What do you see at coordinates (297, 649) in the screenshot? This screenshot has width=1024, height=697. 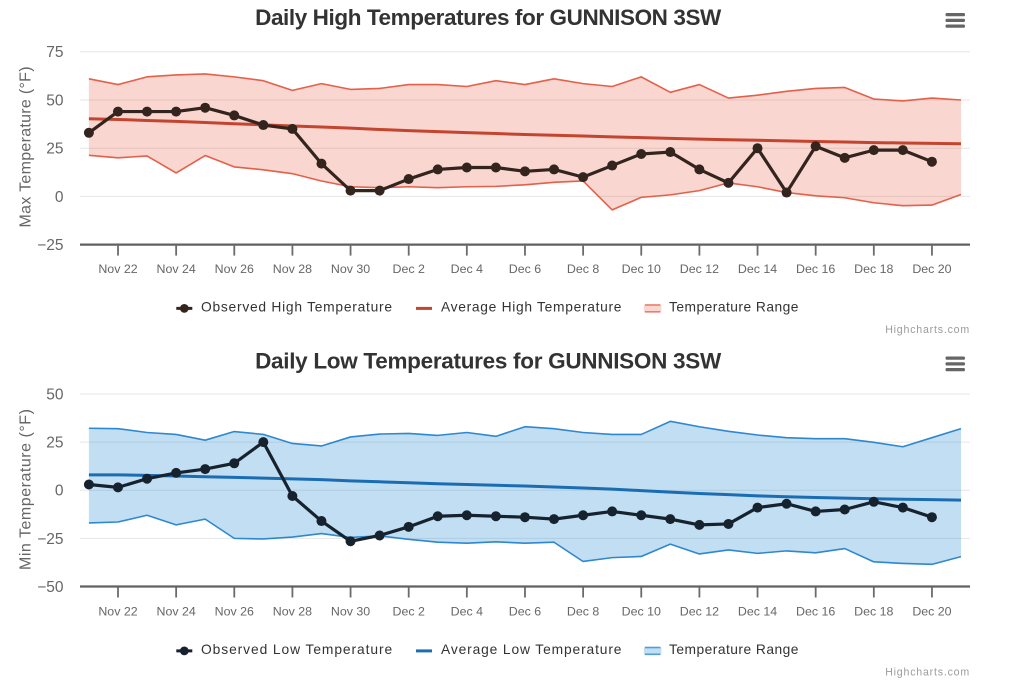 I see `svg-text: Observed Low Temperature` at bounding box center [297, 649].